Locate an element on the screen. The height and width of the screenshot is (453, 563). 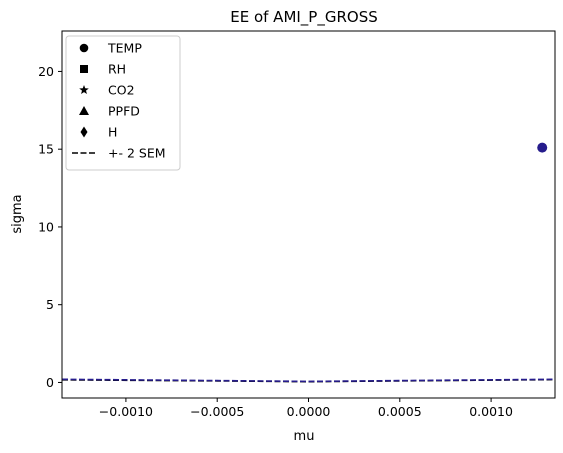
legend-label: H is located at coordinates (112, 132).